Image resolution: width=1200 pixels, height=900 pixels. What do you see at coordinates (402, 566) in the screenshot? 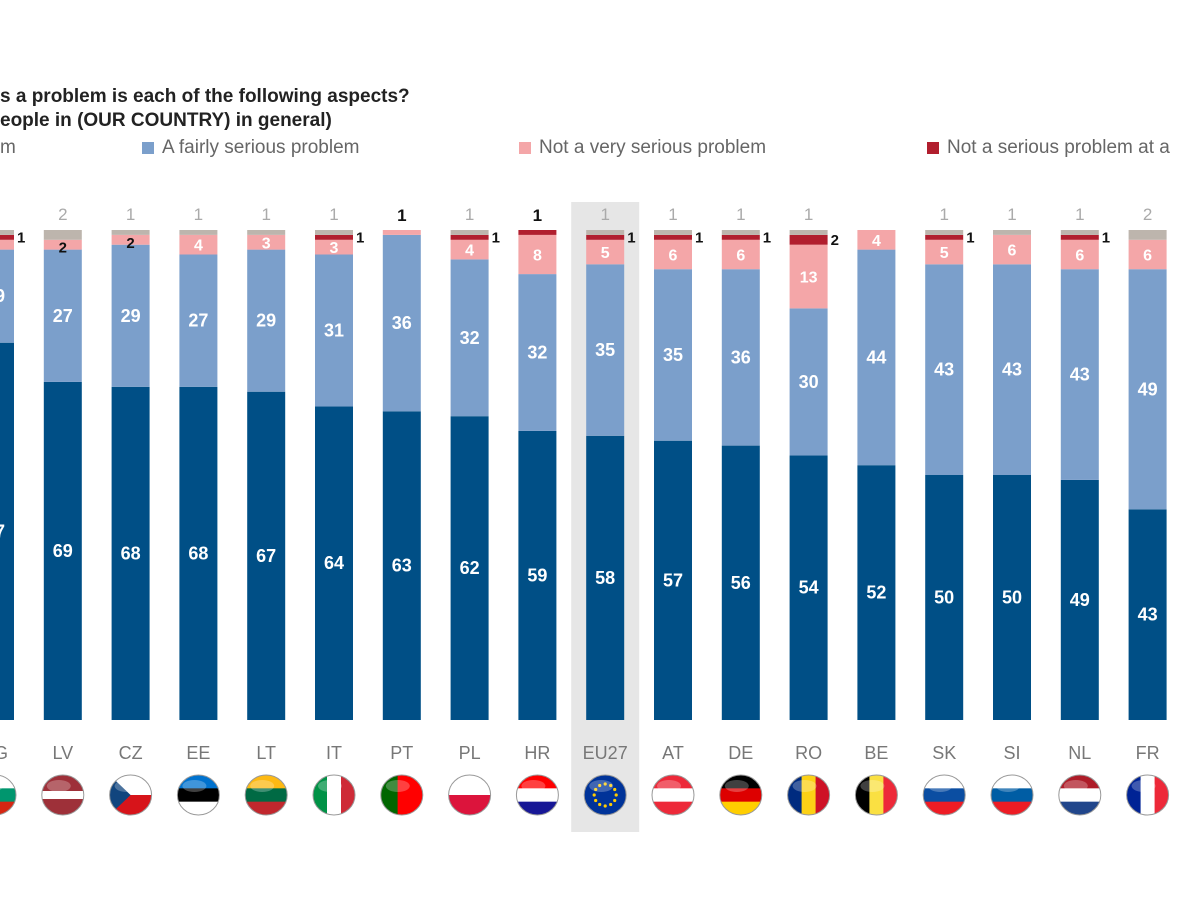
I see `data-label-very_serious: 63` at bounding box center [402, 566].